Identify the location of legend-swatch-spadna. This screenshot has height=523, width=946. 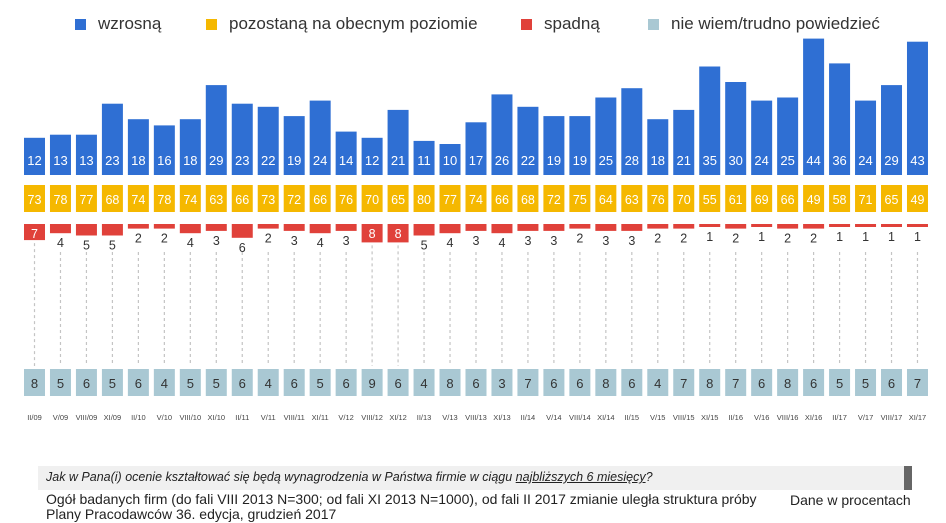
(526, 24).